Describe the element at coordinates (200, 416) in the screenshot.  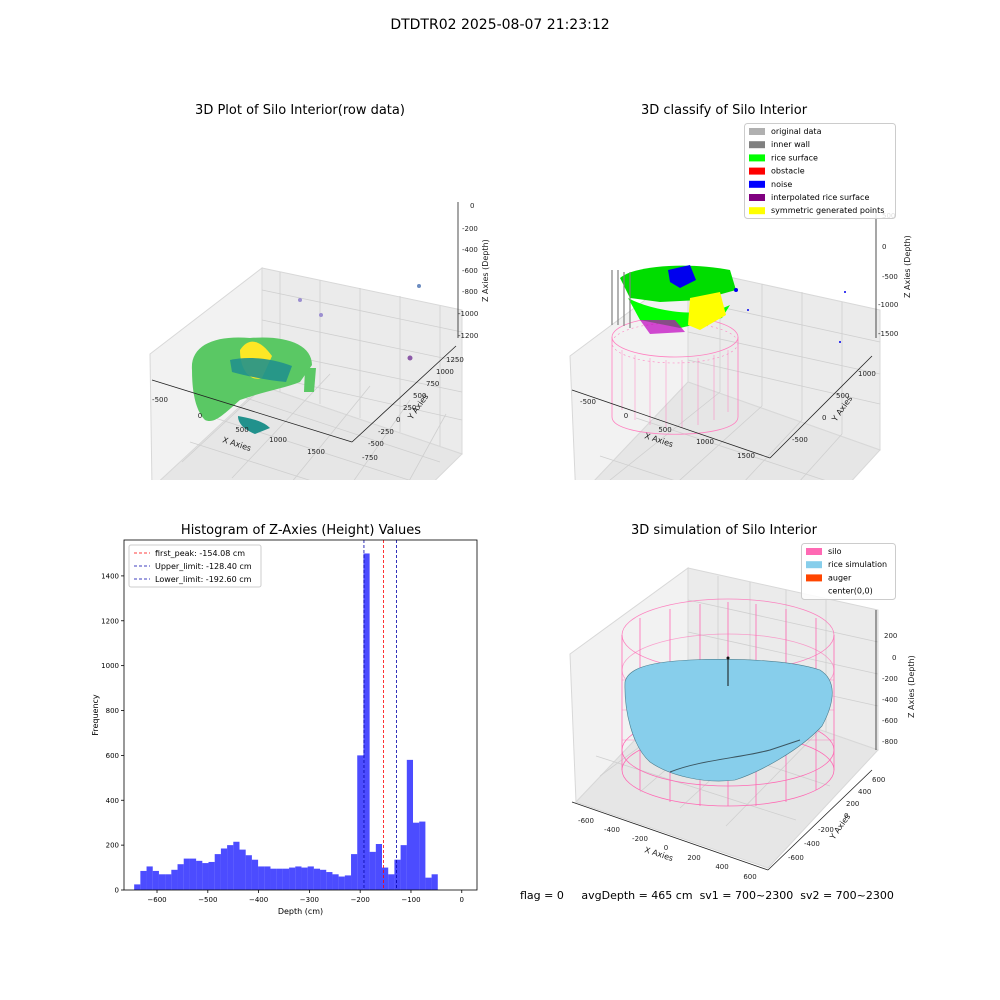
I see `raw-x-tick: 0` at that location.